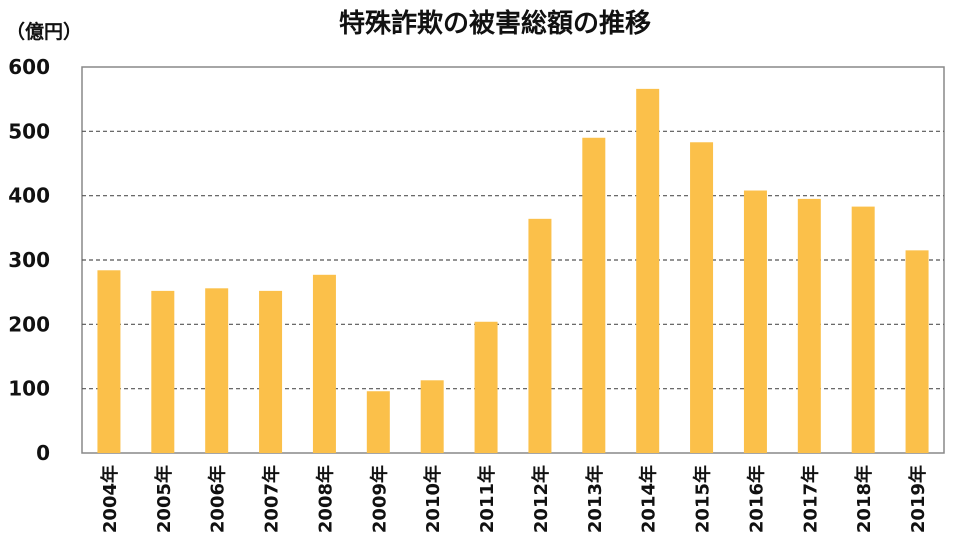  I want to click on x-tick-label: 2008年, so click(325, 499).